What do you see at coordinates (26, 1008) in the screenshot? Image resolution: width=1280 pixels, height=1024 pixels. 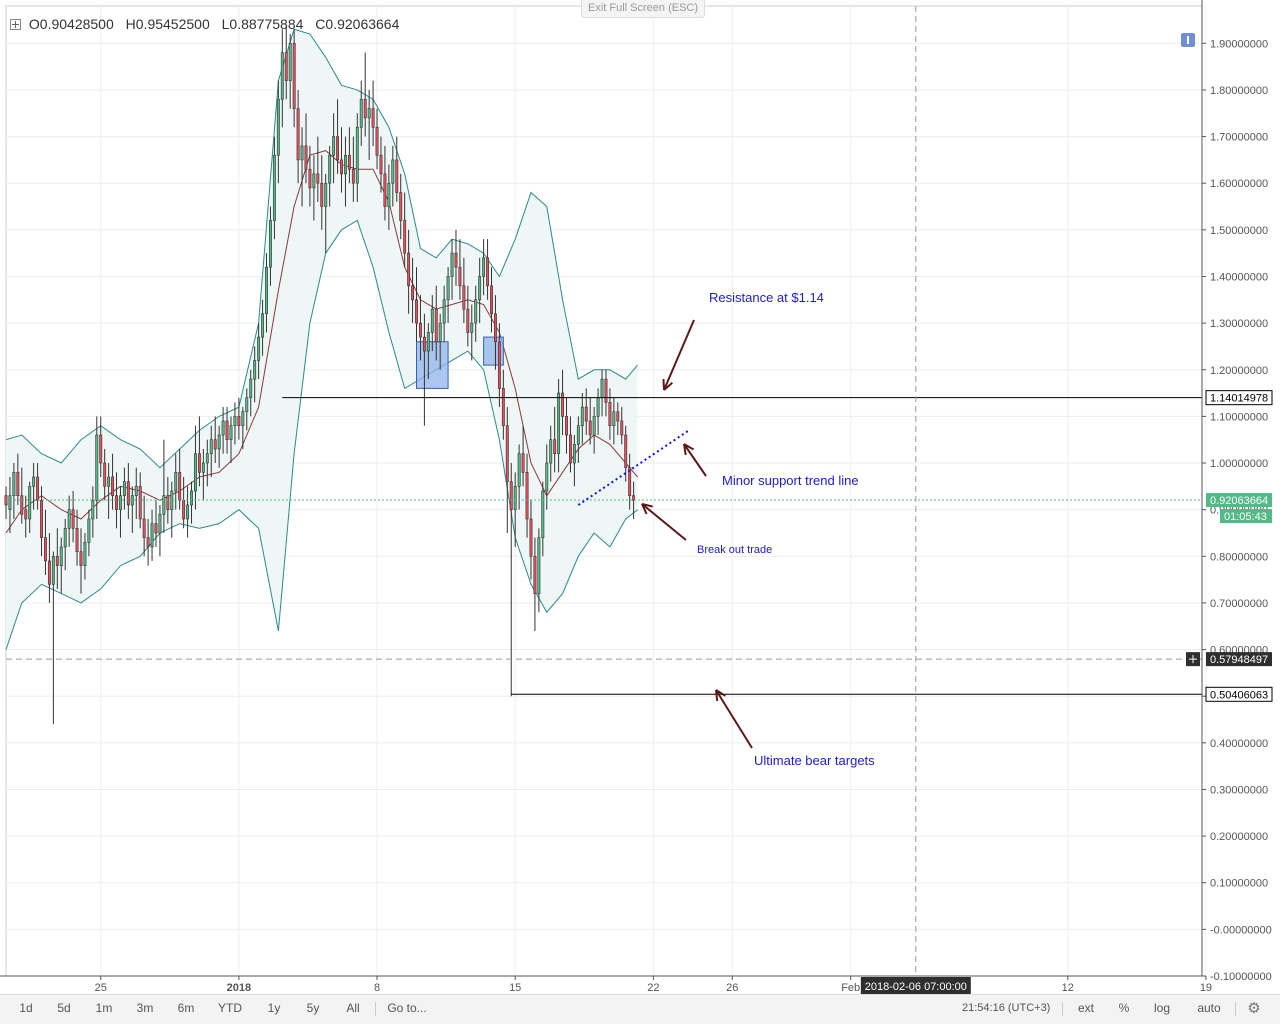 I see `range-1d: 1d` at bounding box center [26, 1008].